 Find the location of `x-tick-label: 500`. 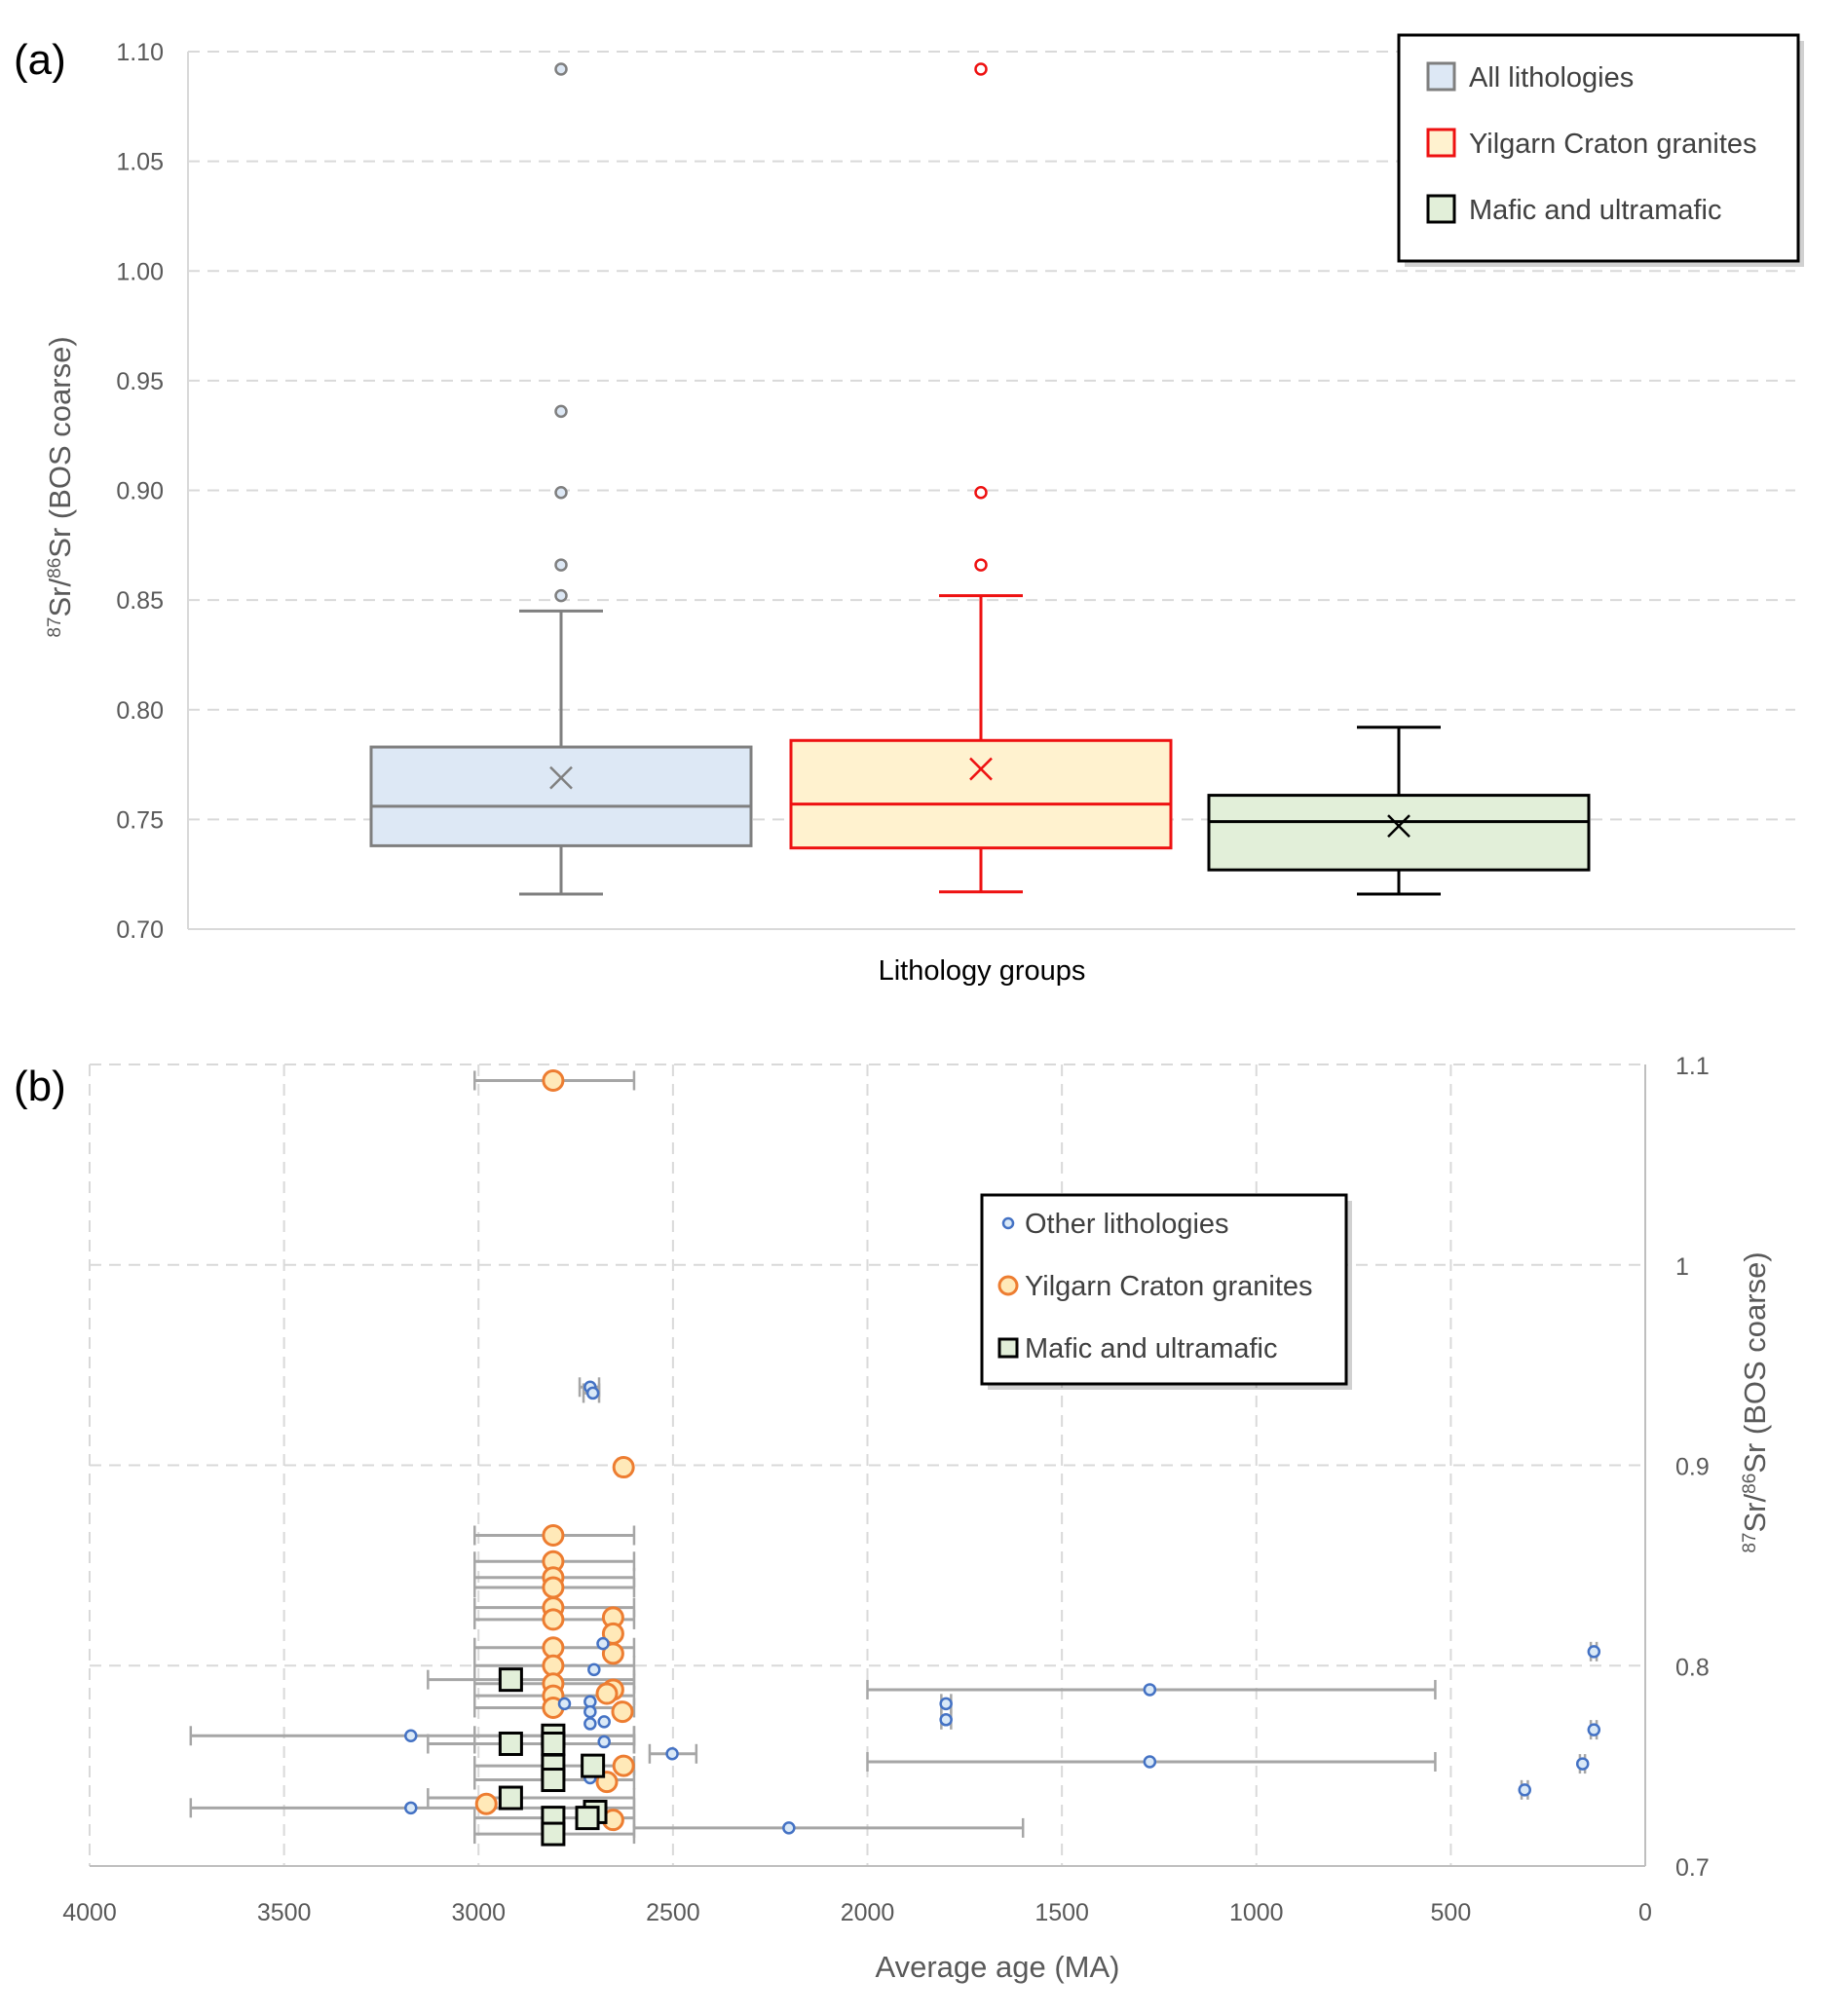

x-tick-label: 500 is located at coordinates (1451, 1912).